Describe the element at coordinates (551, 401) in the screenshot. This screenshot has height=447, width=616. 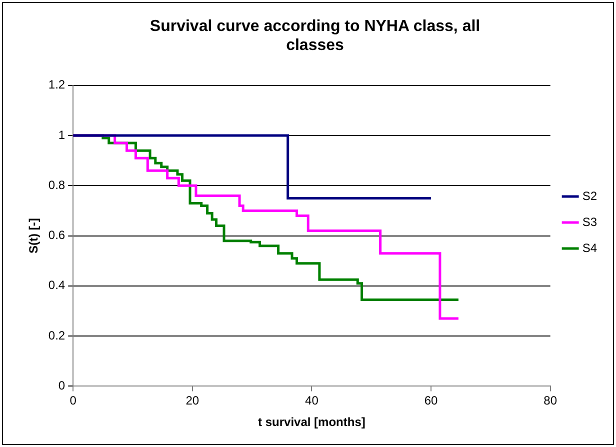
I see `x-tick-label: 80` at that location.